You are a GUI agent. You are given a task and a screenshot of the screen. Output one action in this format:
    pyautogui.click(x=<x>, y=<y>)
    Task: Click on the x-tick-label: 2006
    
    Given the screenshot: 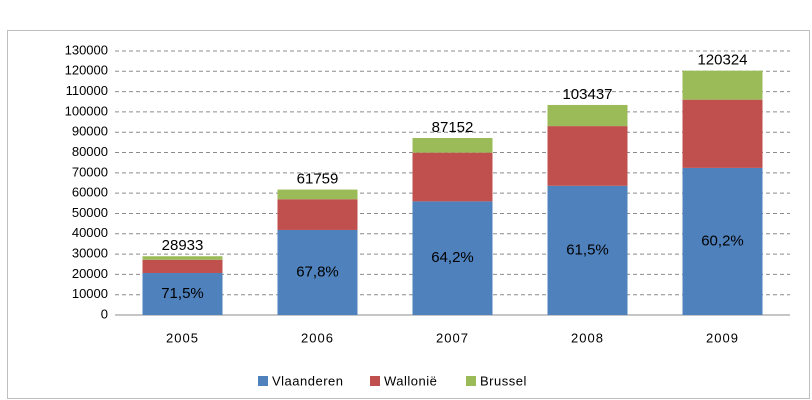 What is the action you would take?
    pyautogui.click(x=317, y=337)
    